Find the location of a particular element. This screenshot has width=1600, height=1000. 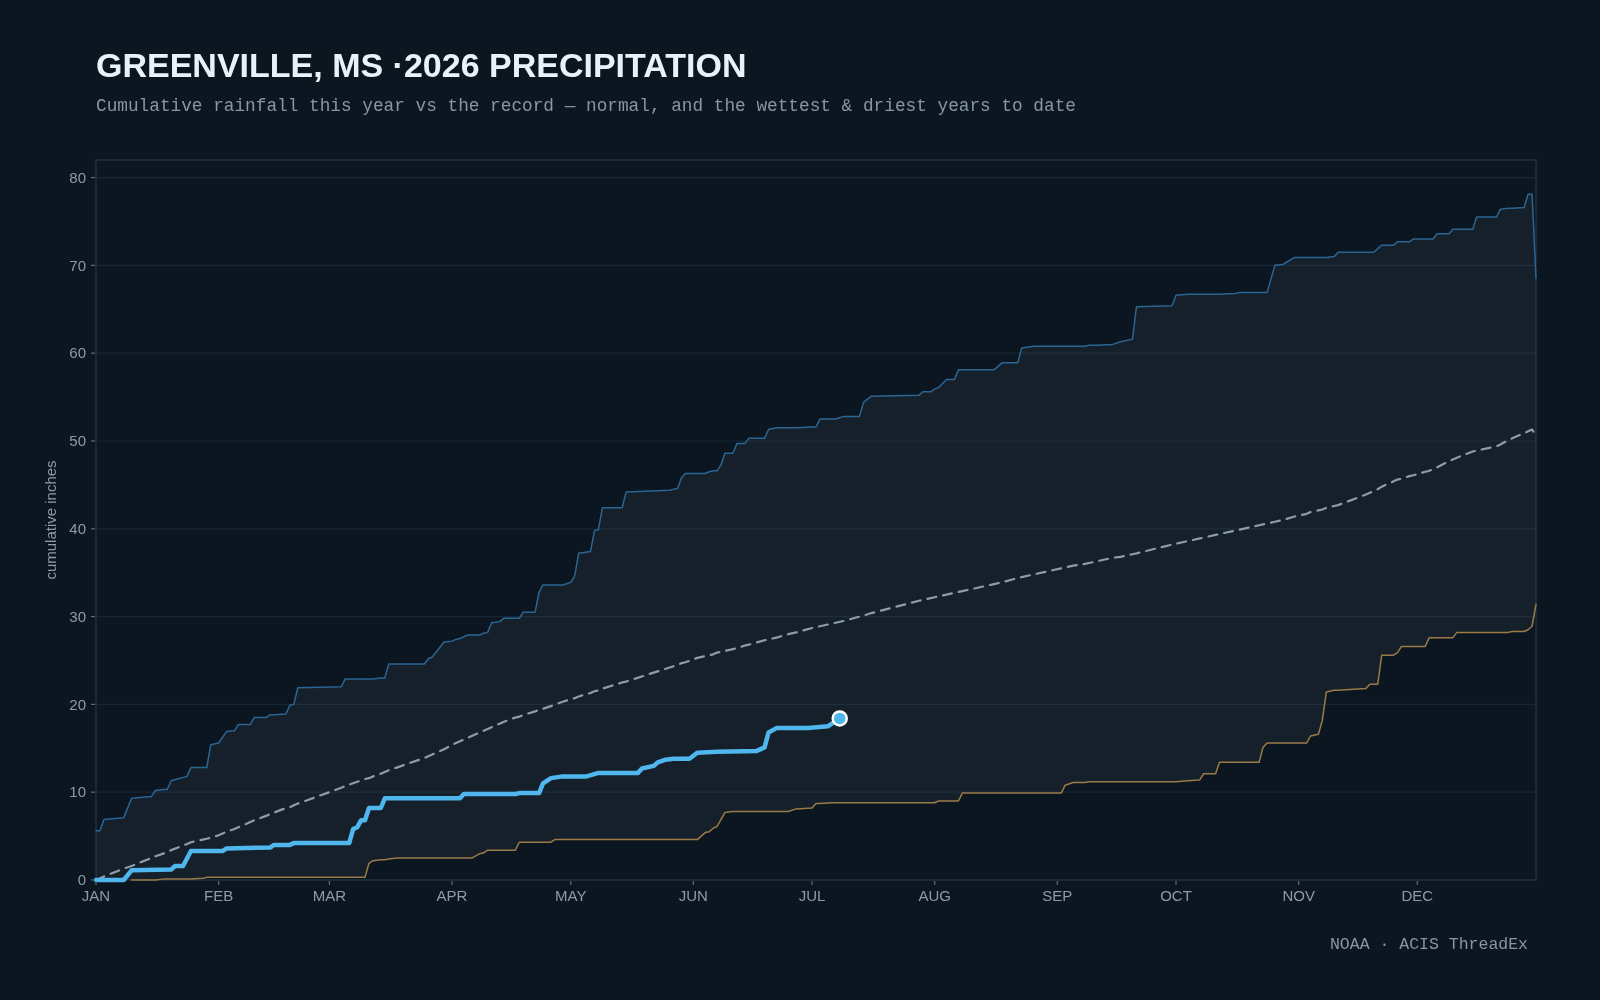

x-tick-label: APR is located at coordinates (452, 895).